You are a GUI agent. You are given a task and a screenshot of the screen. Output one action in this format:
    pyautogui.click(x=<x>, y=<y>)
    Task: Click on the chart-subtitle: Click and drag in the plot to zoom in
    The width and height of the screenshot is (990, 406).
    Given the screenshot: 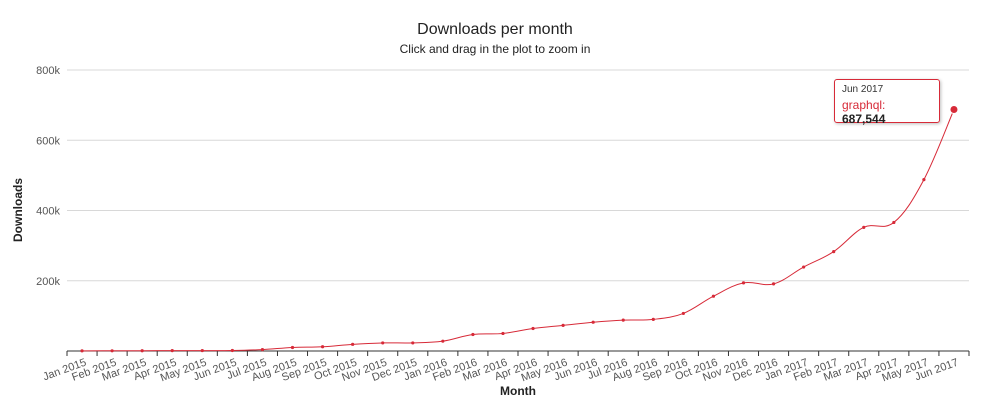 What is the action you would take?
    pyautogui.click(x=495, y=49)
    